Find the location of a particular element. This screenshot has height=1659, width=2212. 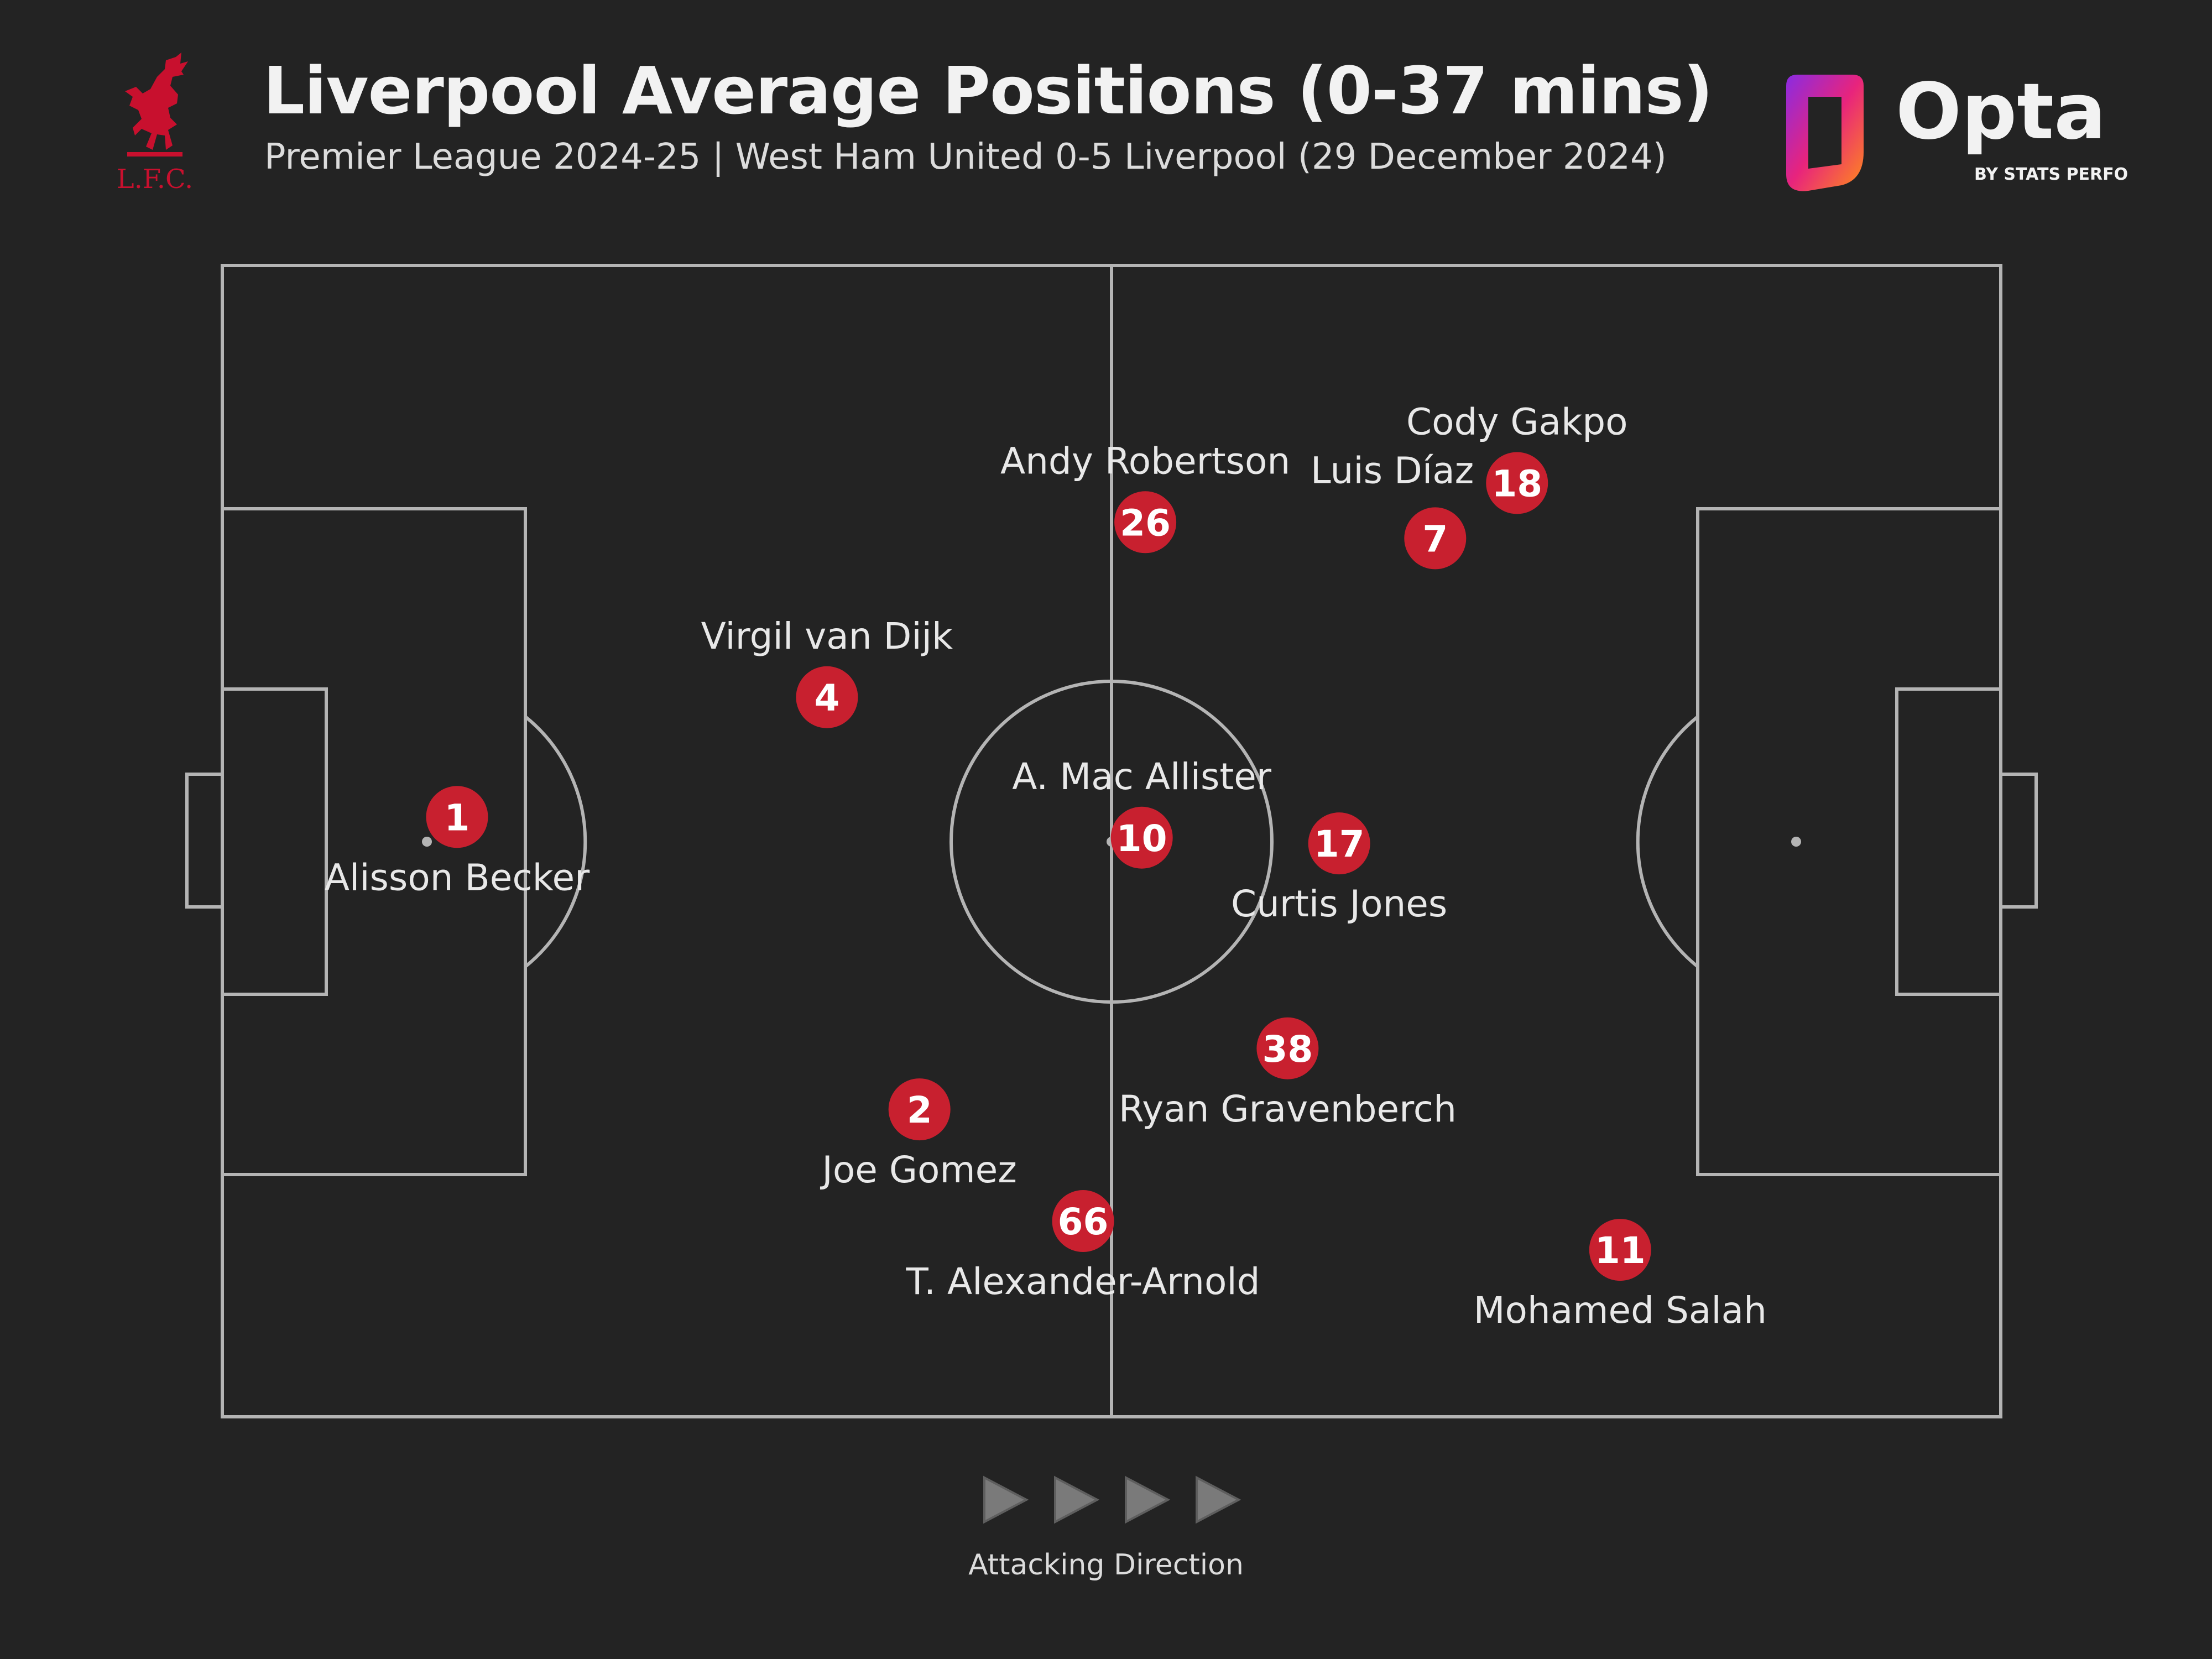

right-penalty-arc is located at coordinates (1668, 842).